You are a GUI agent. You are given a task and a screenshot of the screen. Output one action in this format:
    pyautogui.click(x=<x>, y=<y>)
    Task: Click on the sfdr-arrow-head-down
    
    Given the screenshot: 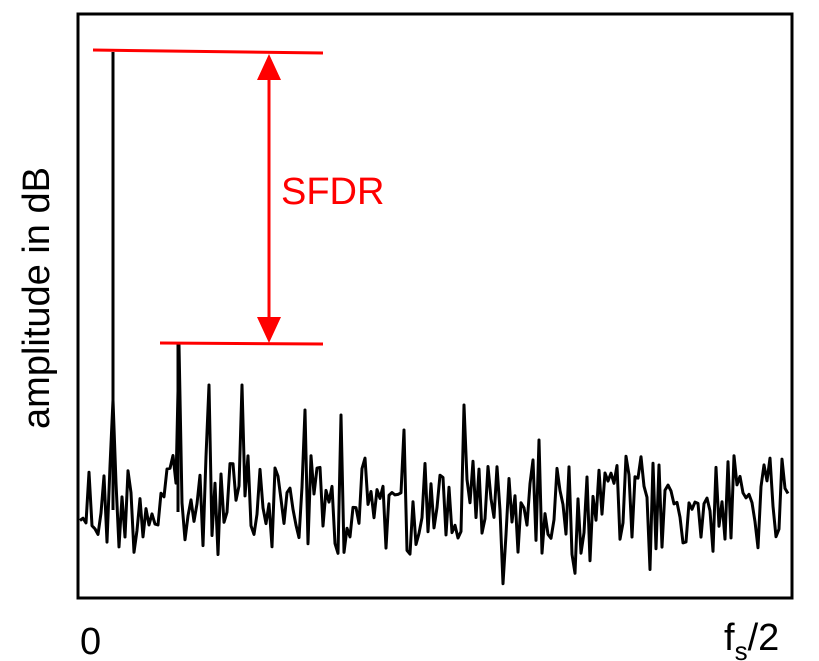 What is the action you would take?
    pyautogui.click(x=269, y=330)
    